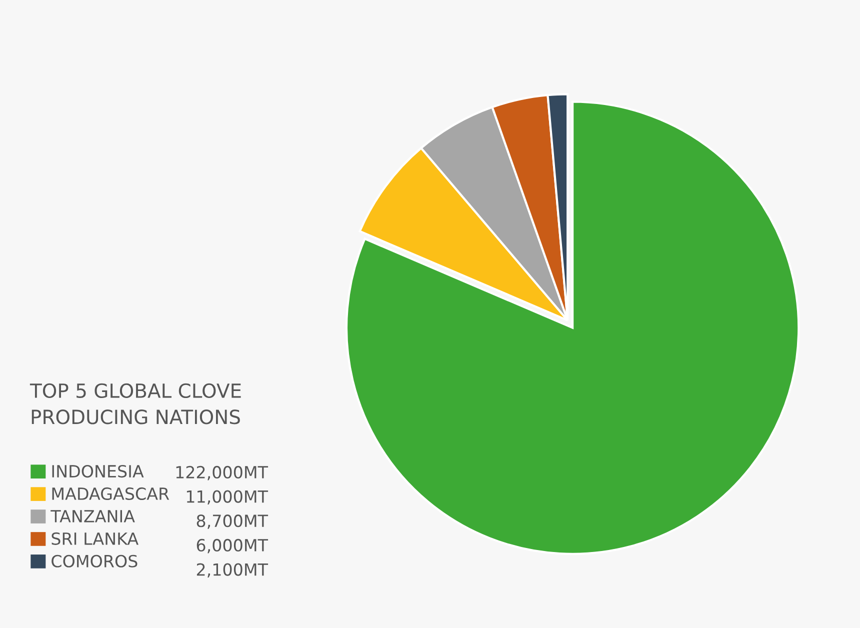 The width and height of the screenshot is (860, 628). What do you see at coordinates (135, 403) in the screenshot?
I see `text: TOP 5 GLOBAL CLOVE PRODUCING NATIONS` at bounding box center [135, 403].